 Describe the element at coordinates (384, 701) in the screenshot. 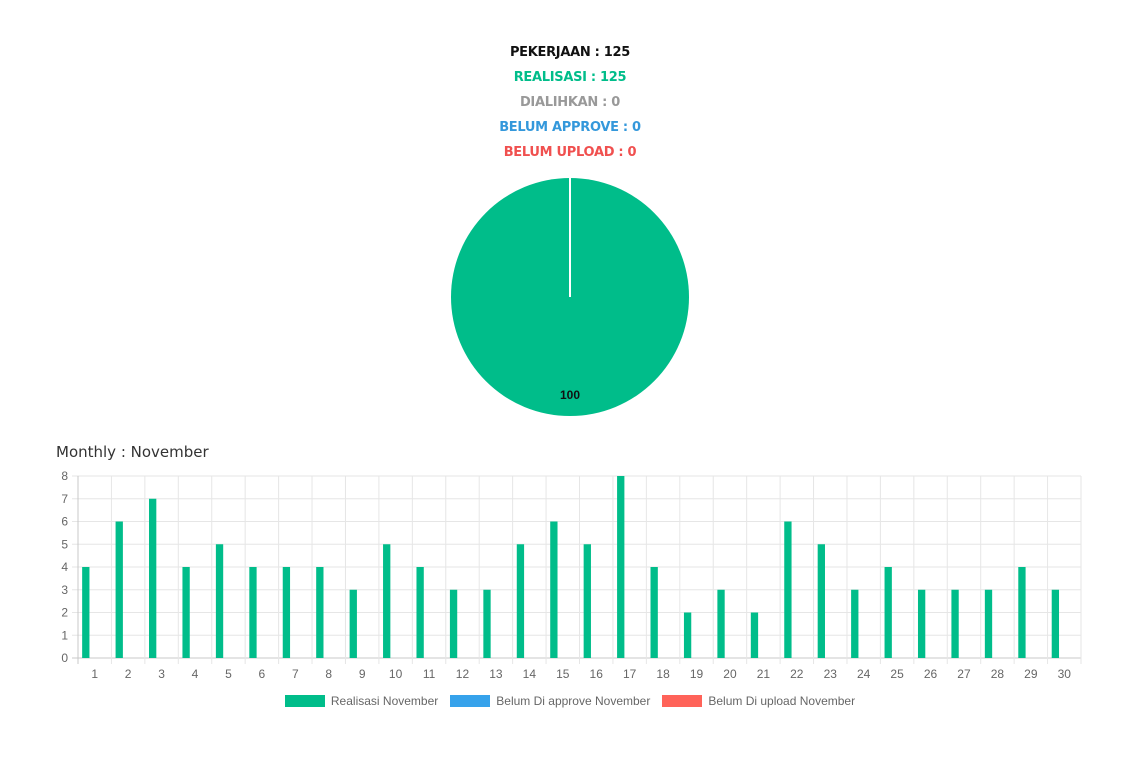

I see `legend-label: Realisasi November` at that location.